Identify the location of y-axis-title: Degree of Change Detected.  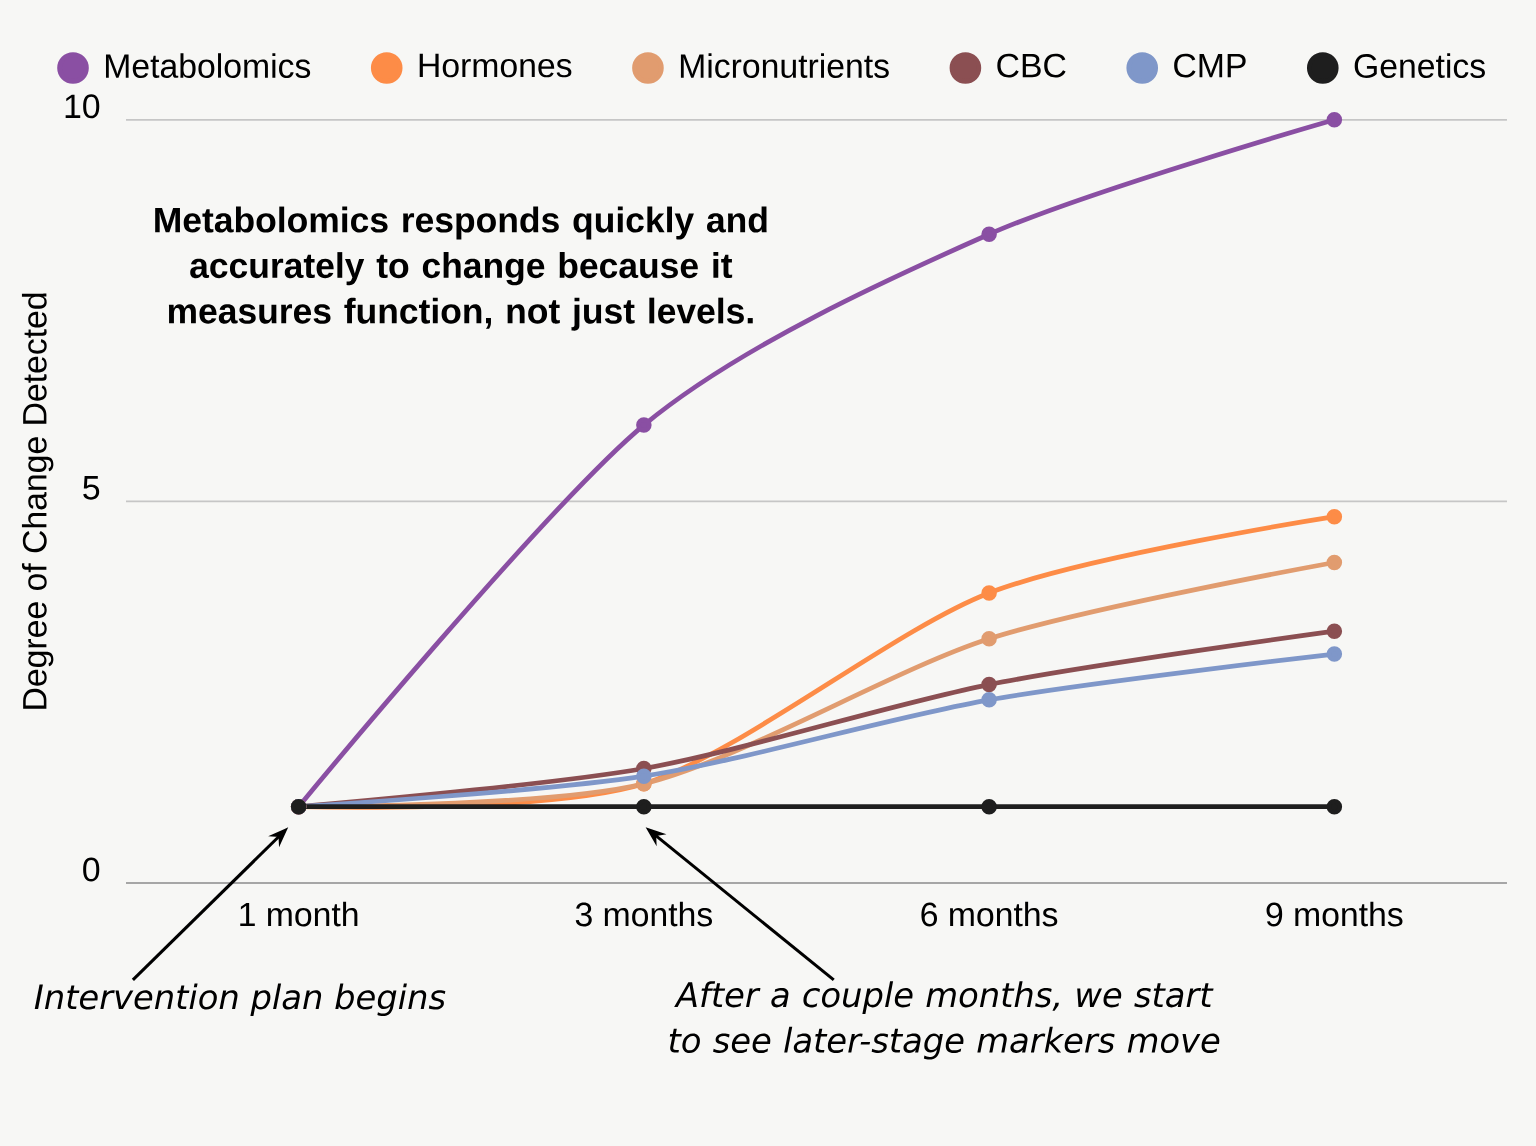
(37, 501).